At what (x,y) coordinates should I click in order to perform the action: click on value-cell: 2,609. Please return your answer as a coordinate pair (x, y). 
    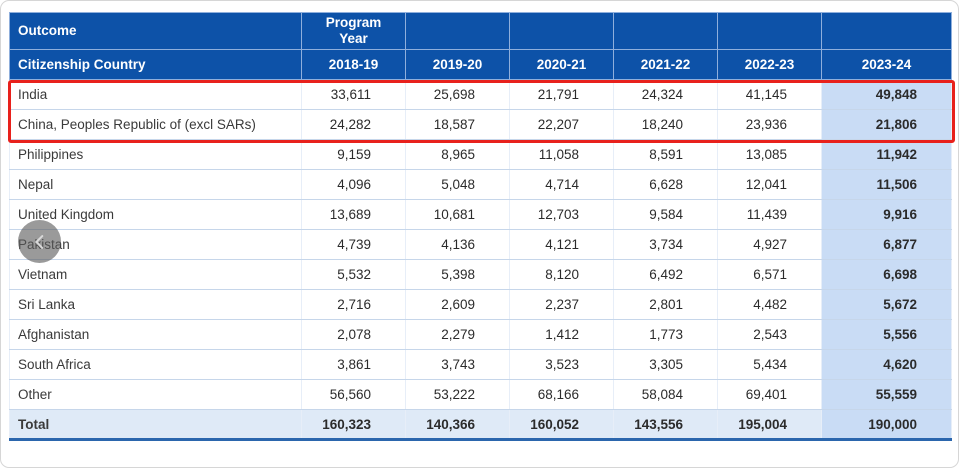
    Looking at the image, I should click on (457, 304).